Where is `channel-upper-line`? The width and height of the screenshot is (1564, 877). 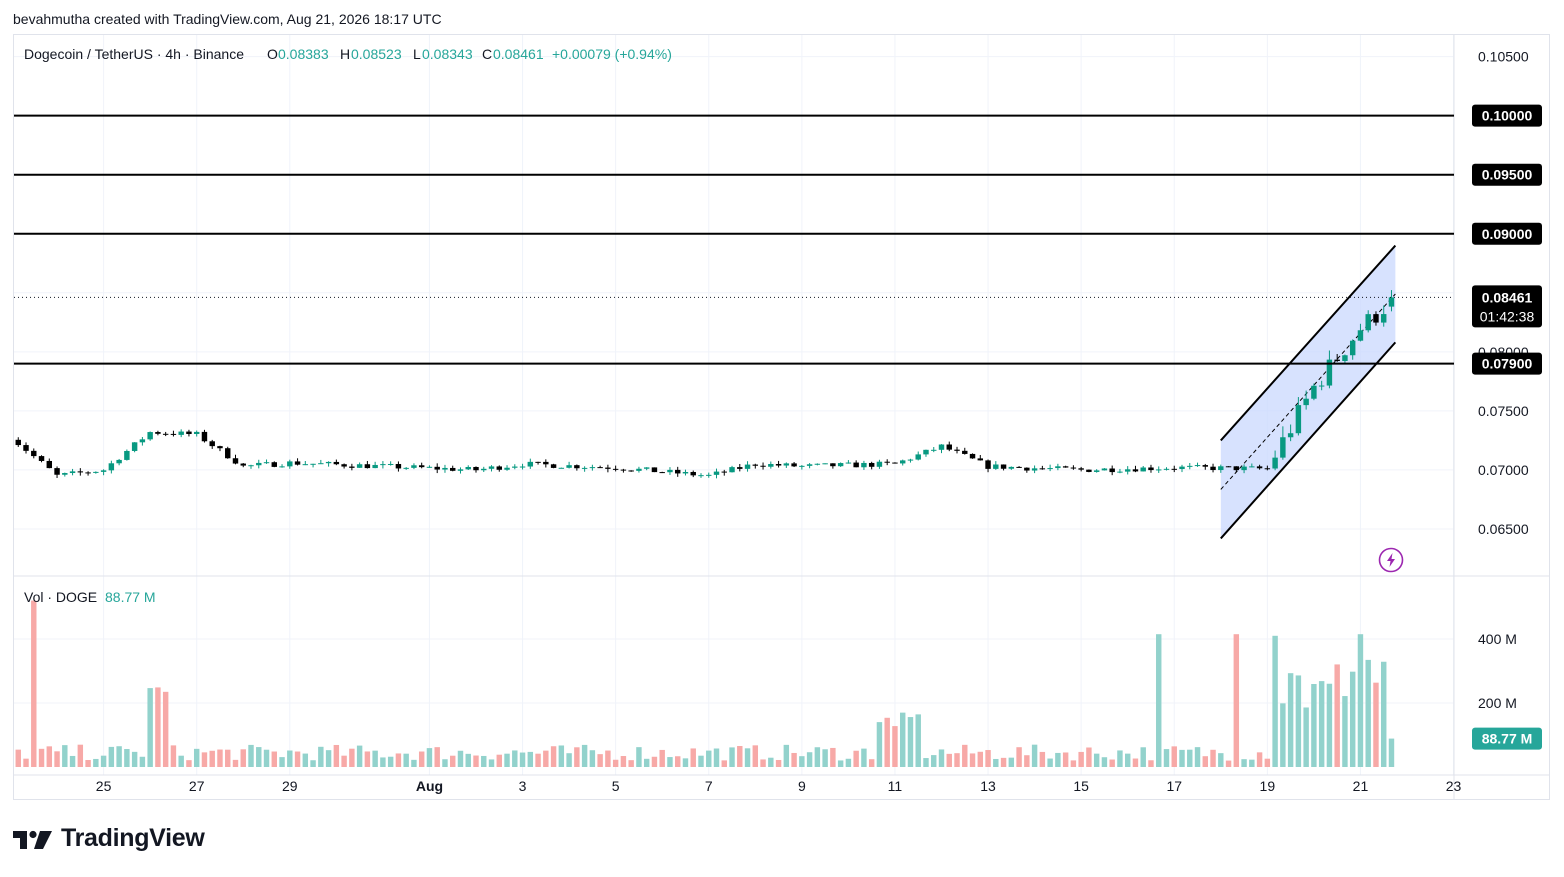 channel-upper-line is located at coordinates (1308, 343).